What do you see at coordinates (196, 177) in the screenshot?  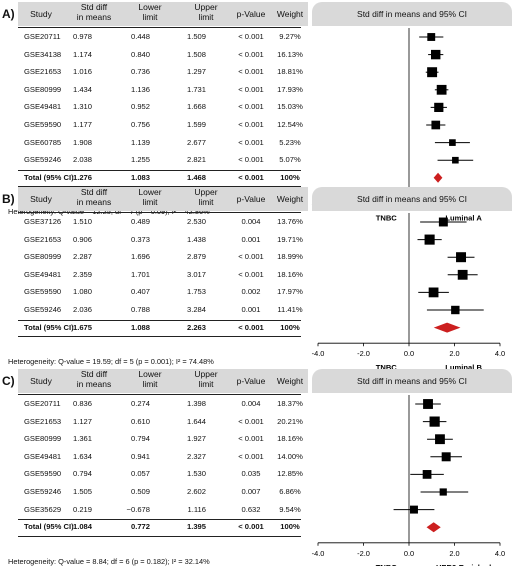 I see `total-upper-limit-cell: 1.468` at bounding box center [196, 177].